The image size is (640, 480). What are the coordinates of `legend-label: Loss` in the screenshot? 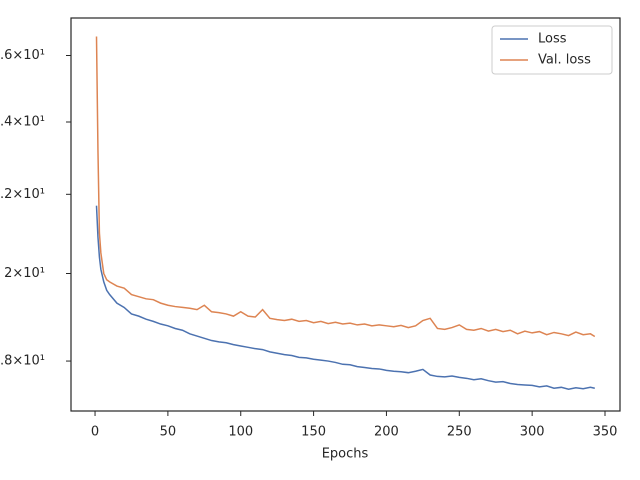 It's located at (552, 39).